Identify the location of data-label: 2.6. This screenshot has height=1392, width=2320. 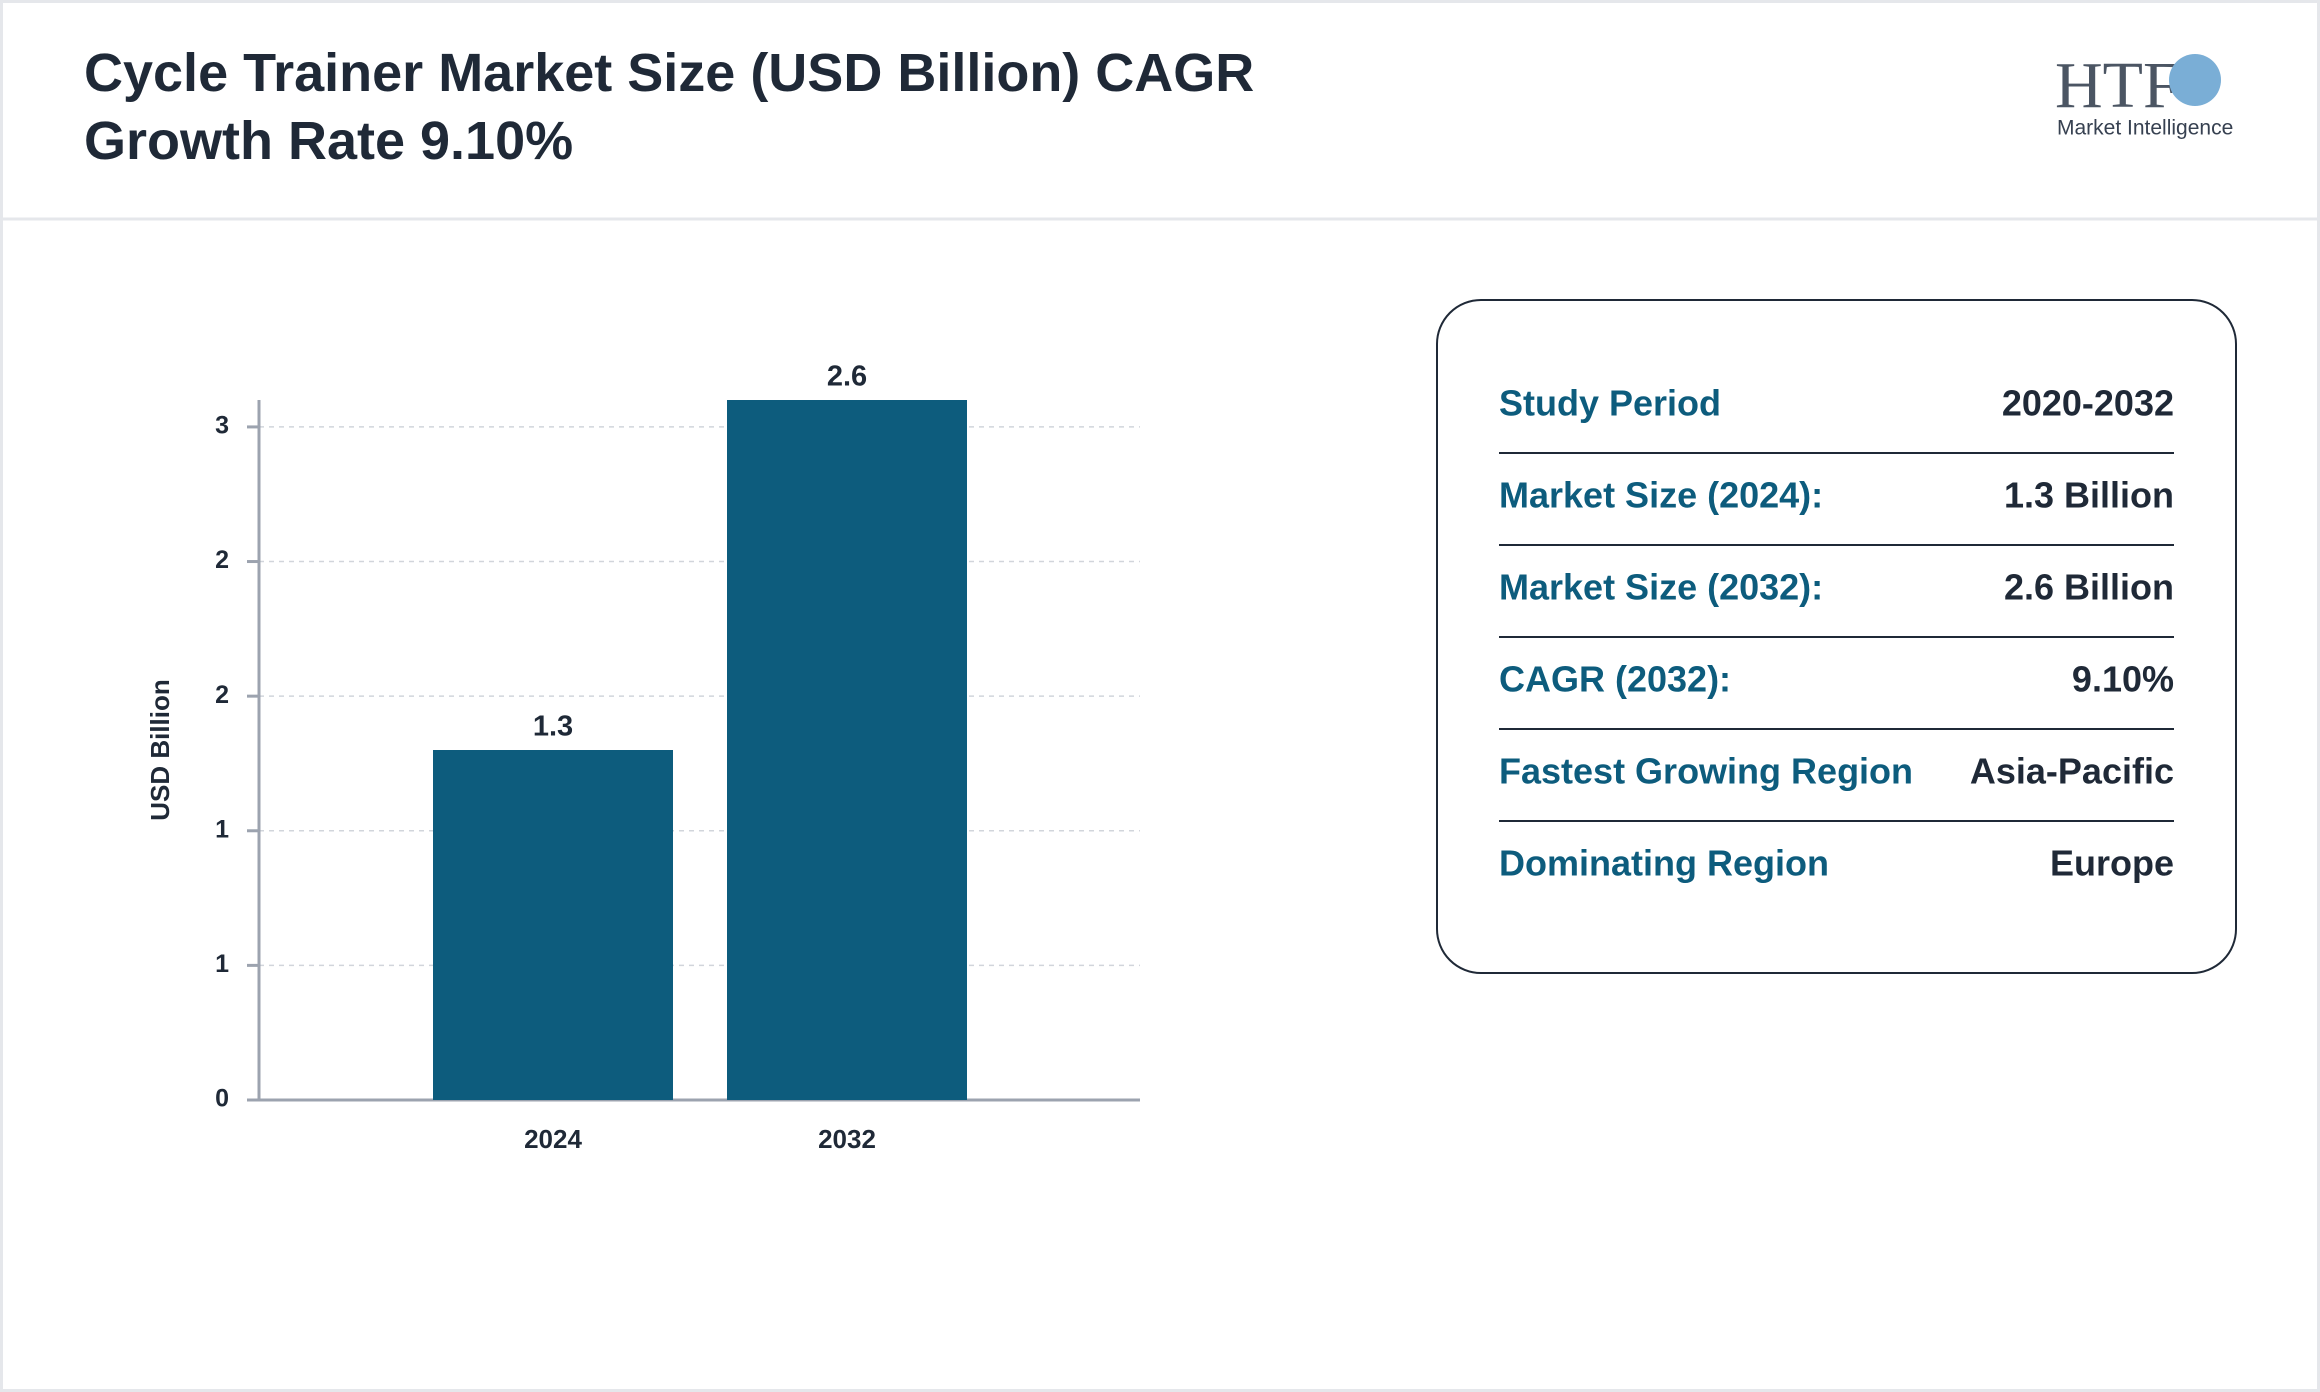
(847, 377).